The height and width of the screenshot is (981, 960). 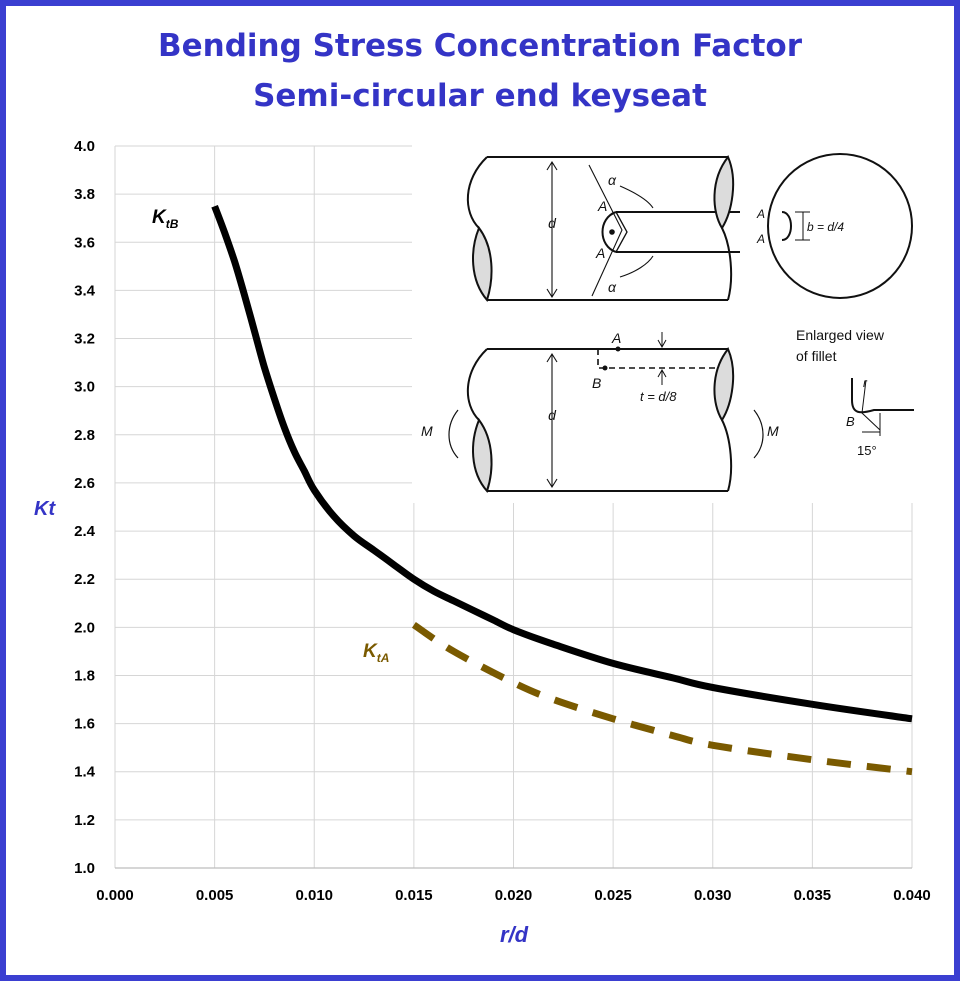 I want to click on label-d-top: d, so click(x=552, y=223).